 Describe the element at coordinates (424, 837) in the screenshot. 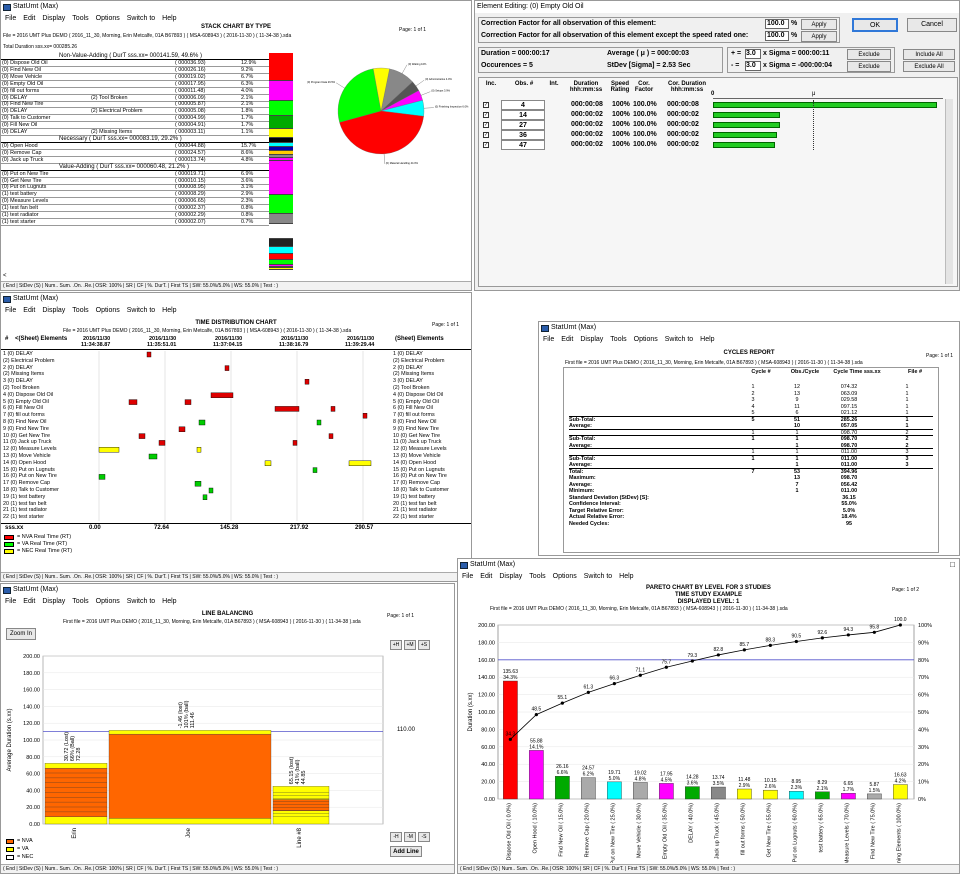

I see `decrease-second-button: -S` at that location.